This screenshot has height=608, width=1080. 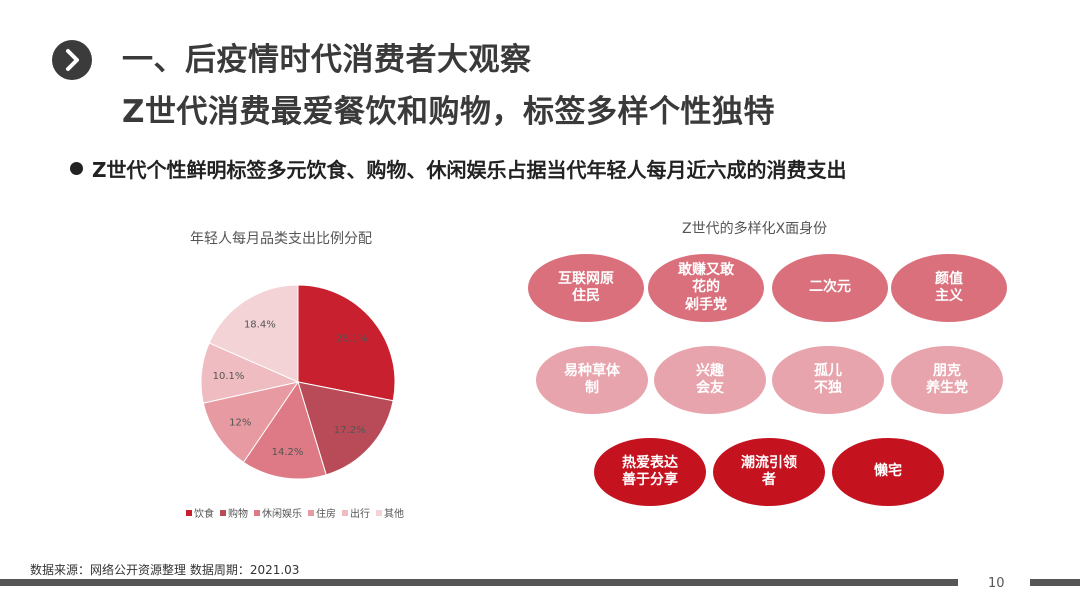 I want to click on legend-item: 购物, so click(x=234, y=512).